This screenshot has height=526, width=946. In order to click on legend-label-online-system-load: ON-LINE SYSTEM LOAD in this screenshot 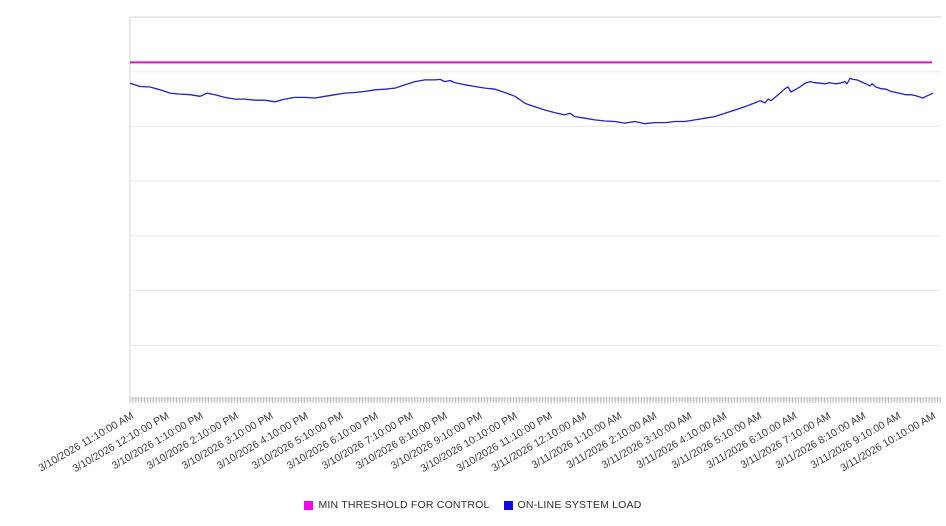, I will do `click(579, 505)`.